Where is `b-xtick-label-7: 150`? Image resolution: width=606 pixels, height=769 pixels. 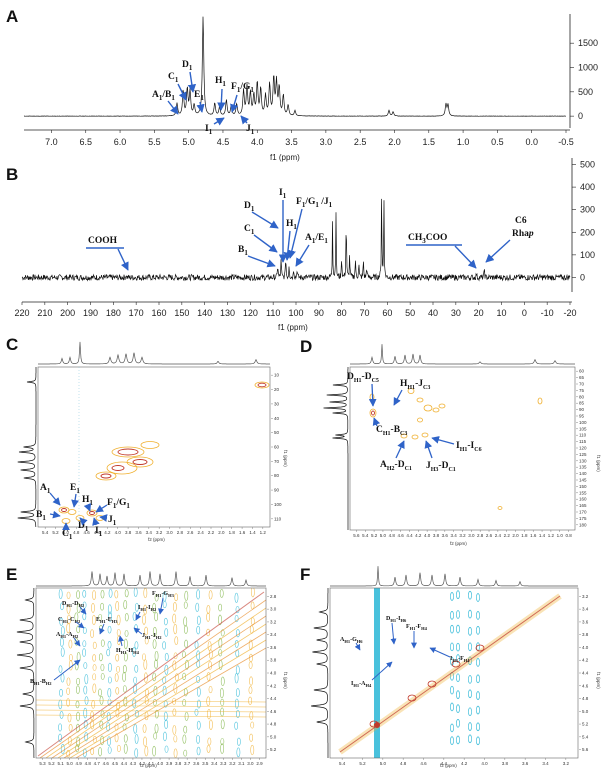 b-xtick-label-7: 150 is located at coordinates (181, 313).